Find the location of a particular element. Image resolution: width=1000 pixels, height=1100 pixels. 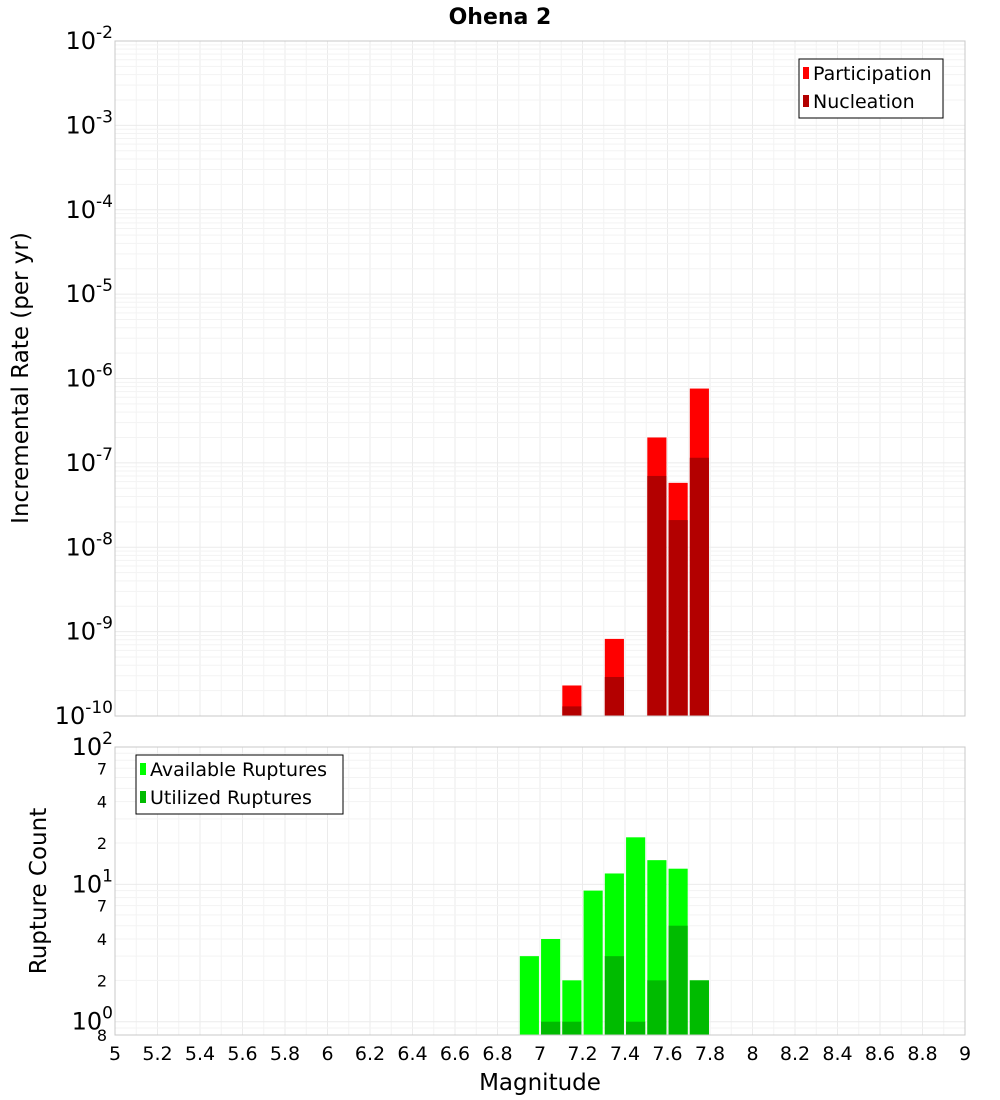

top-y-tick-label: 10⁻⁴ is located at coordinates (90, 208).